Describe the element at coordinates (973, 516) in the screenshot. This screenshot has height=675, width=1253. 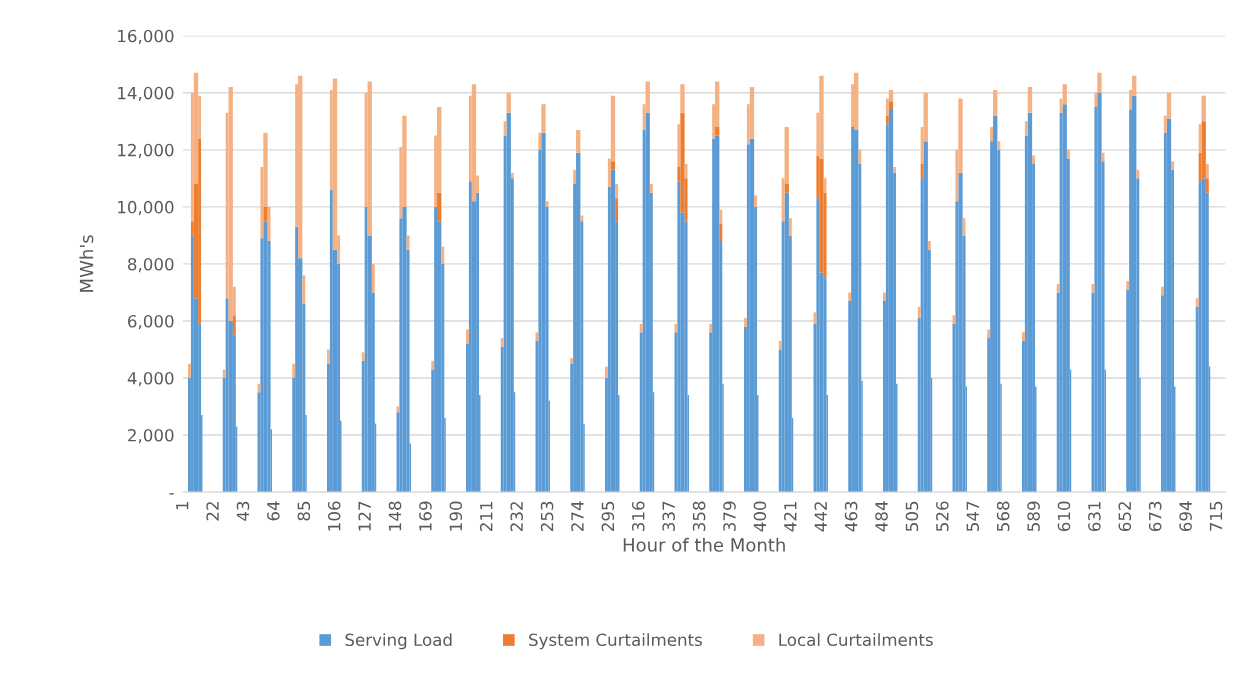
I see `x-tick-label: 547` at that location.